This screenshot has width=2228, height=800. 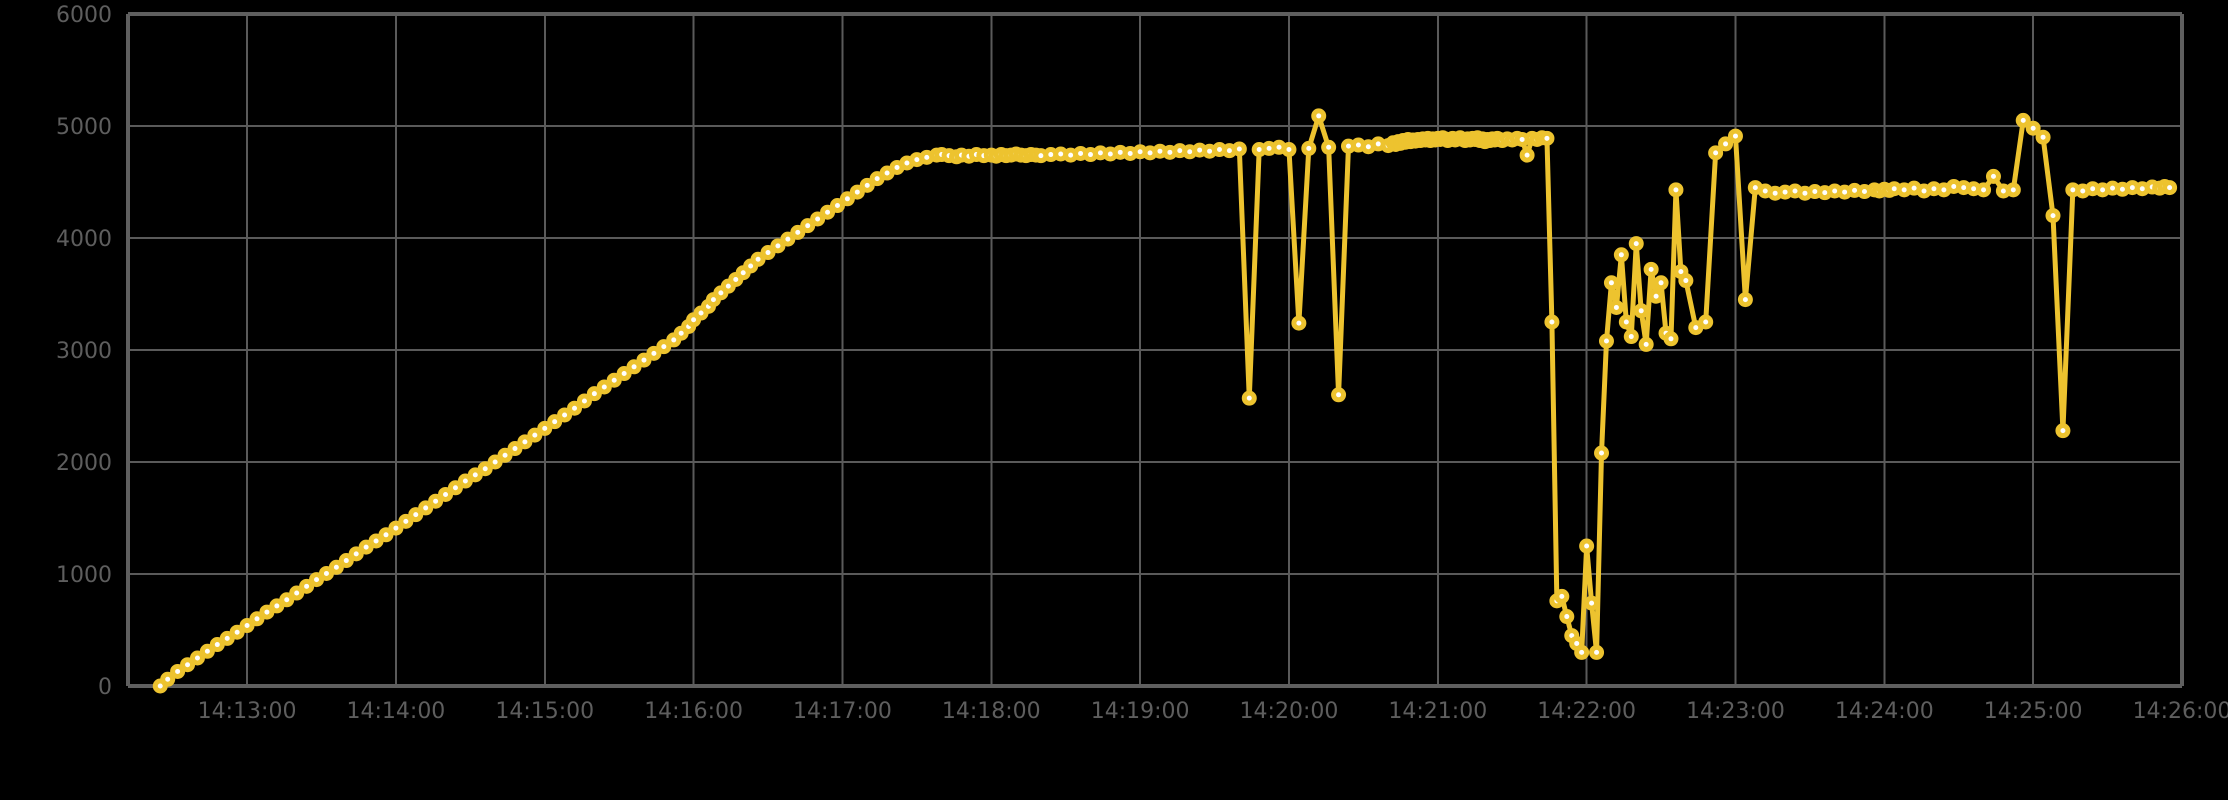 What do you see at coordinates (84, 463) in the screenshot?
I see `y-tick-label: 2000` at bounding box center [84, 463].